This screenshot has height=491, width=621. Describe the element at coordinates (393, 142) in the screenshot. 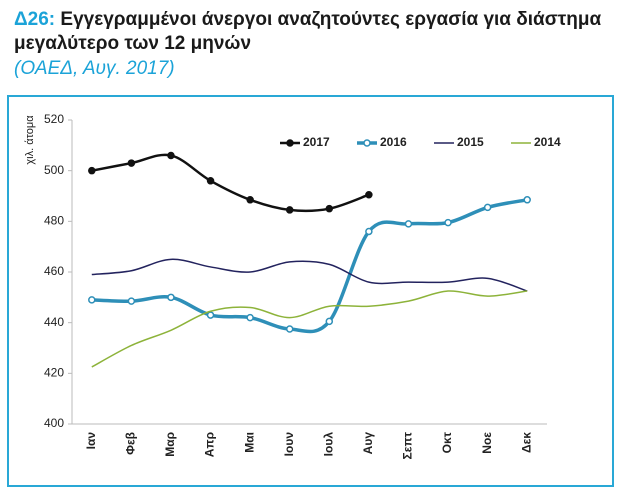

I see `legend-label: 2016` at that location.